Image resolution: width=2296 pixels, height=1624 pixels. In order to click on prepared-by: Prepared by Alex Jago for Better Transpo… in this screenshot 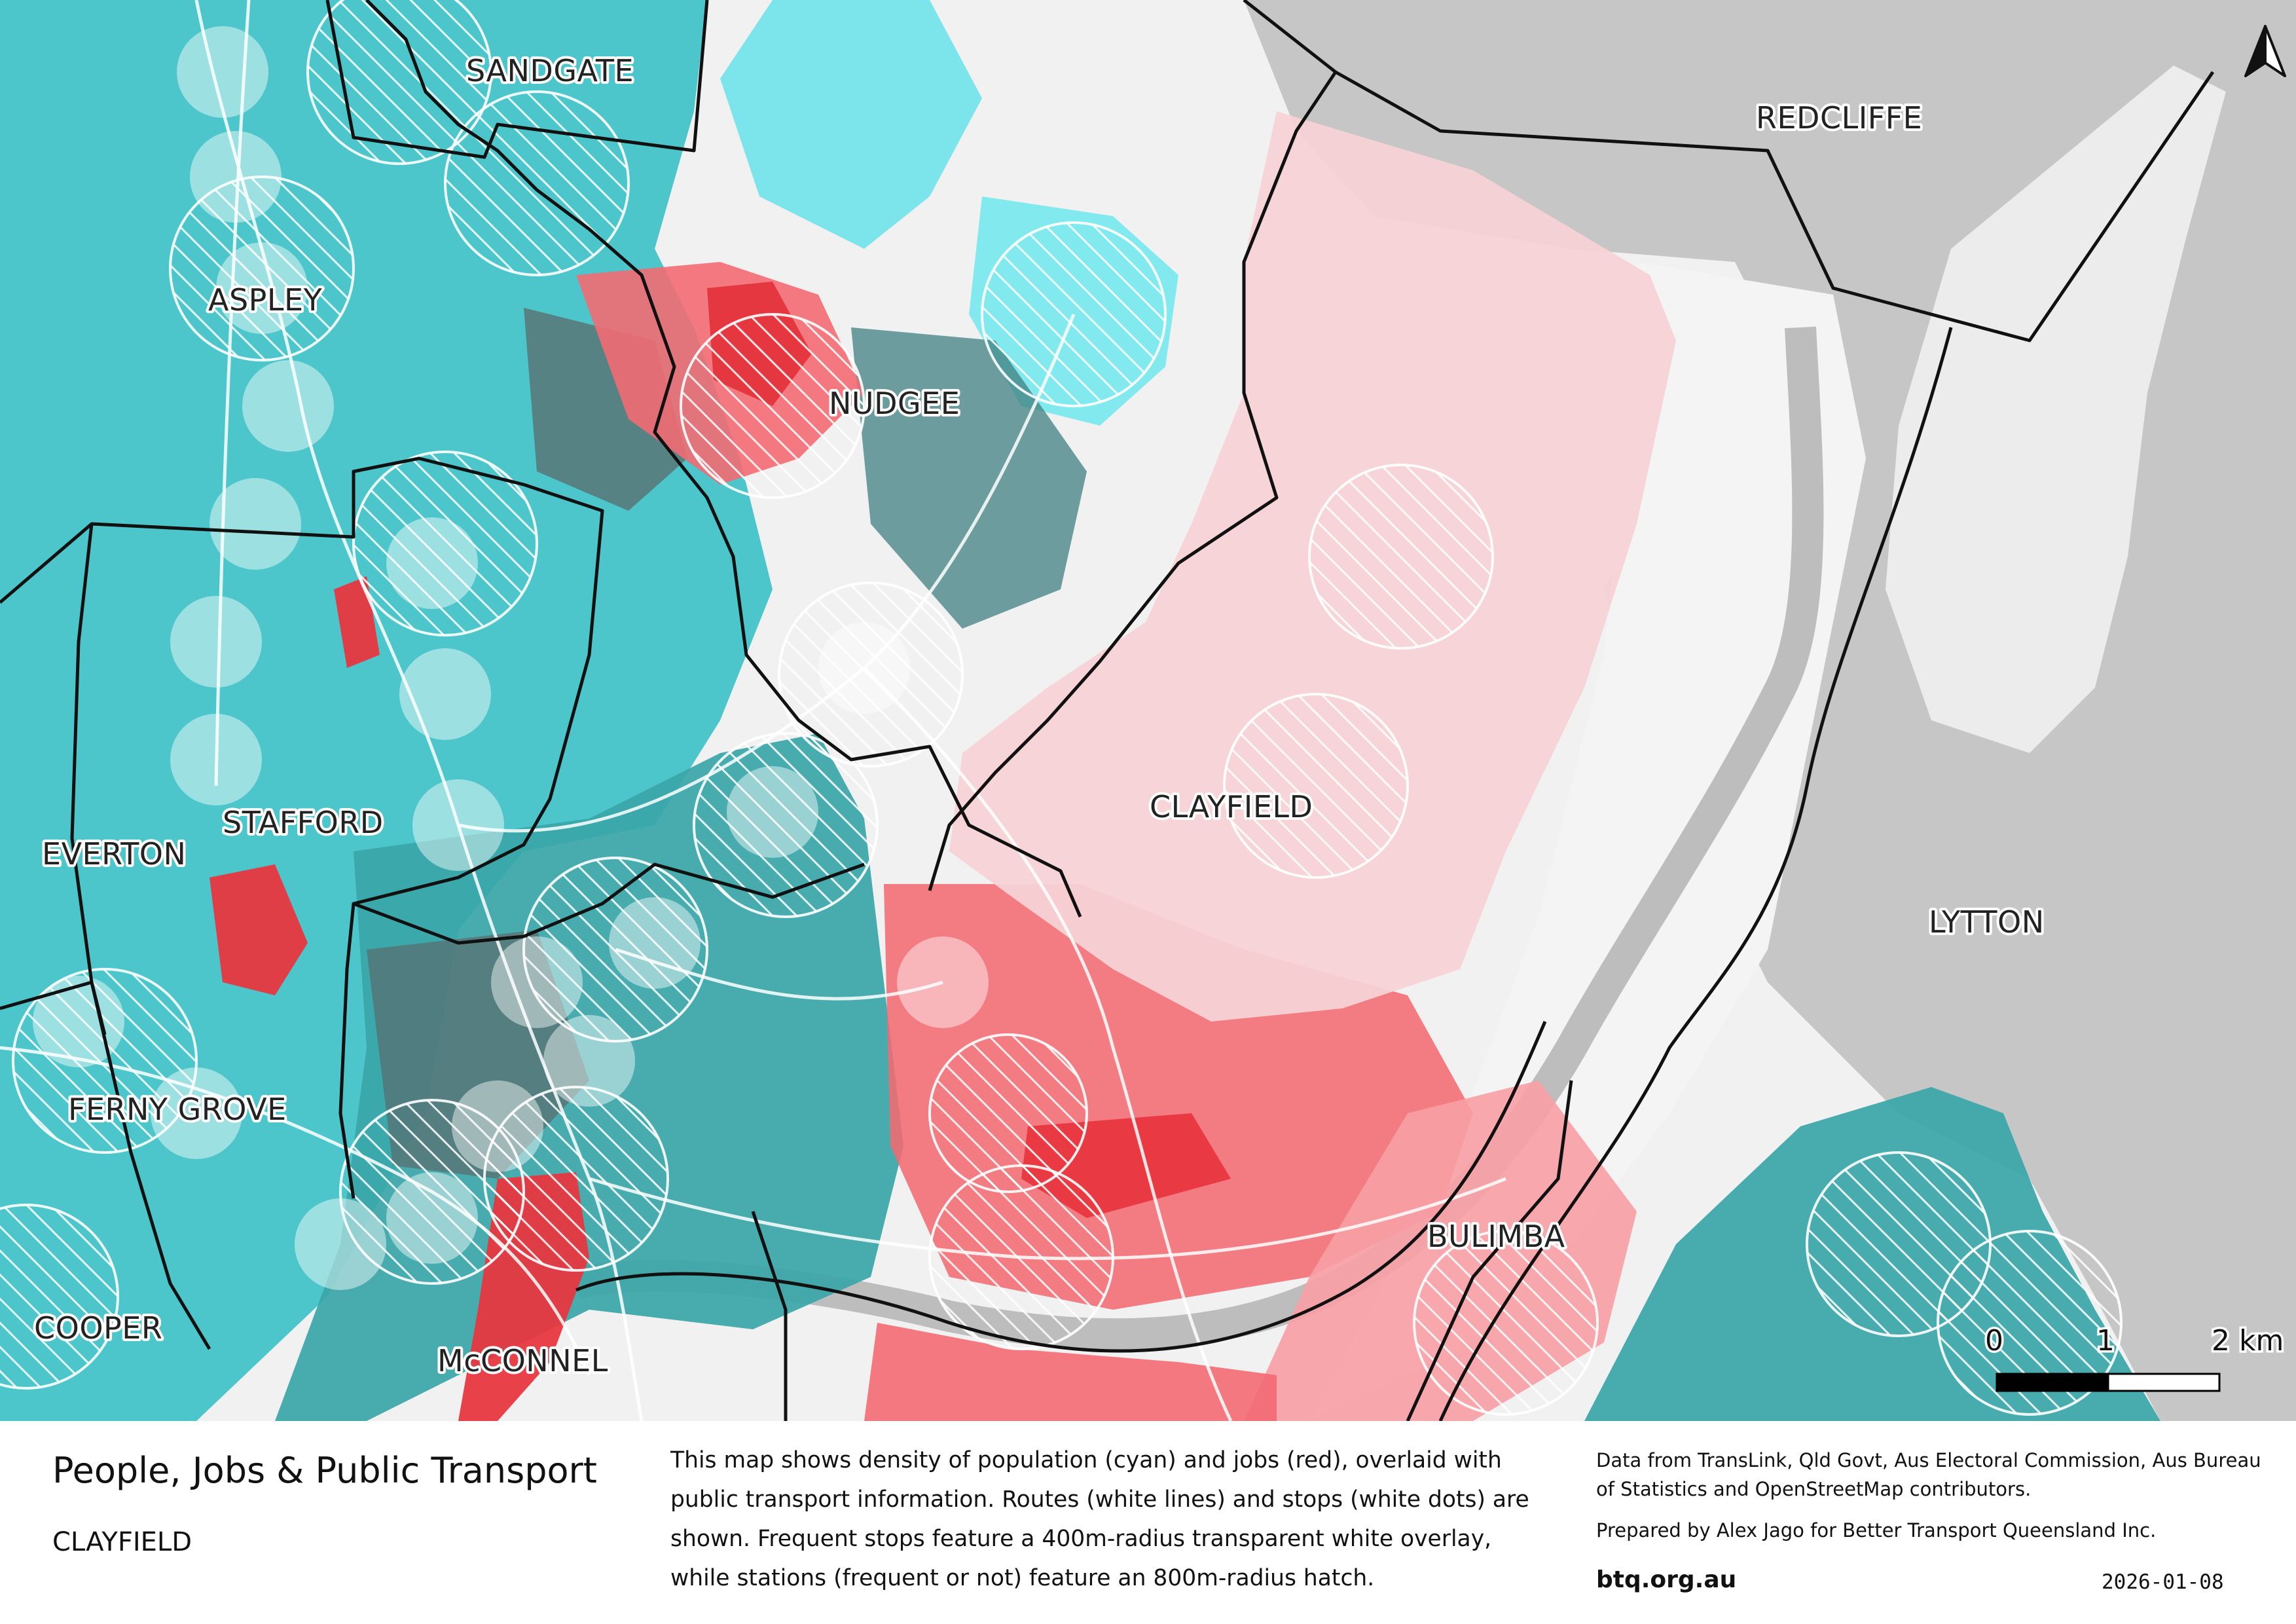, I will do `click(1876, 1530)`.